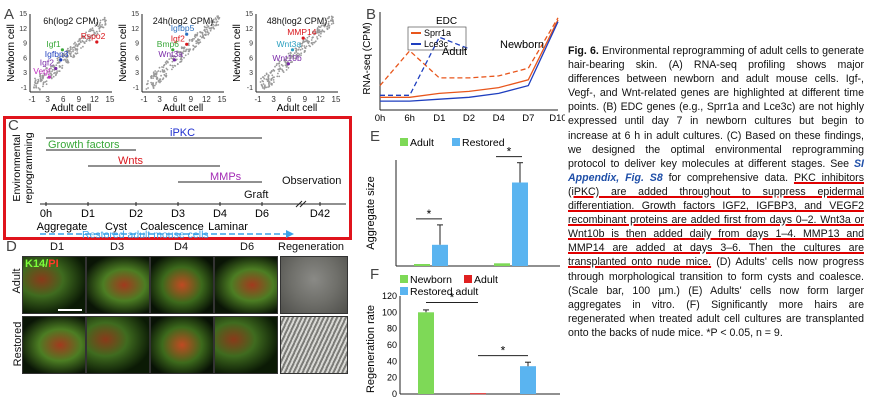 The width and height of the screenshot is (869, 401). I want to click on line-x-tick: 6h, so click(409, 118).